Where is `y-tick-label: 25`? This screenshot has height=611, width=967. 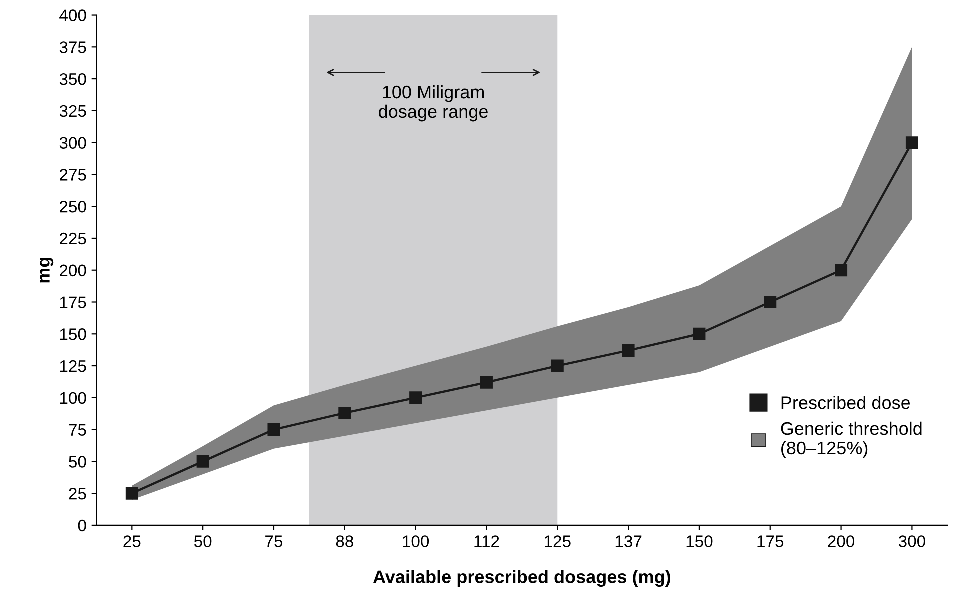 y-tick-label: 25 is located at coordinates (77, 494).